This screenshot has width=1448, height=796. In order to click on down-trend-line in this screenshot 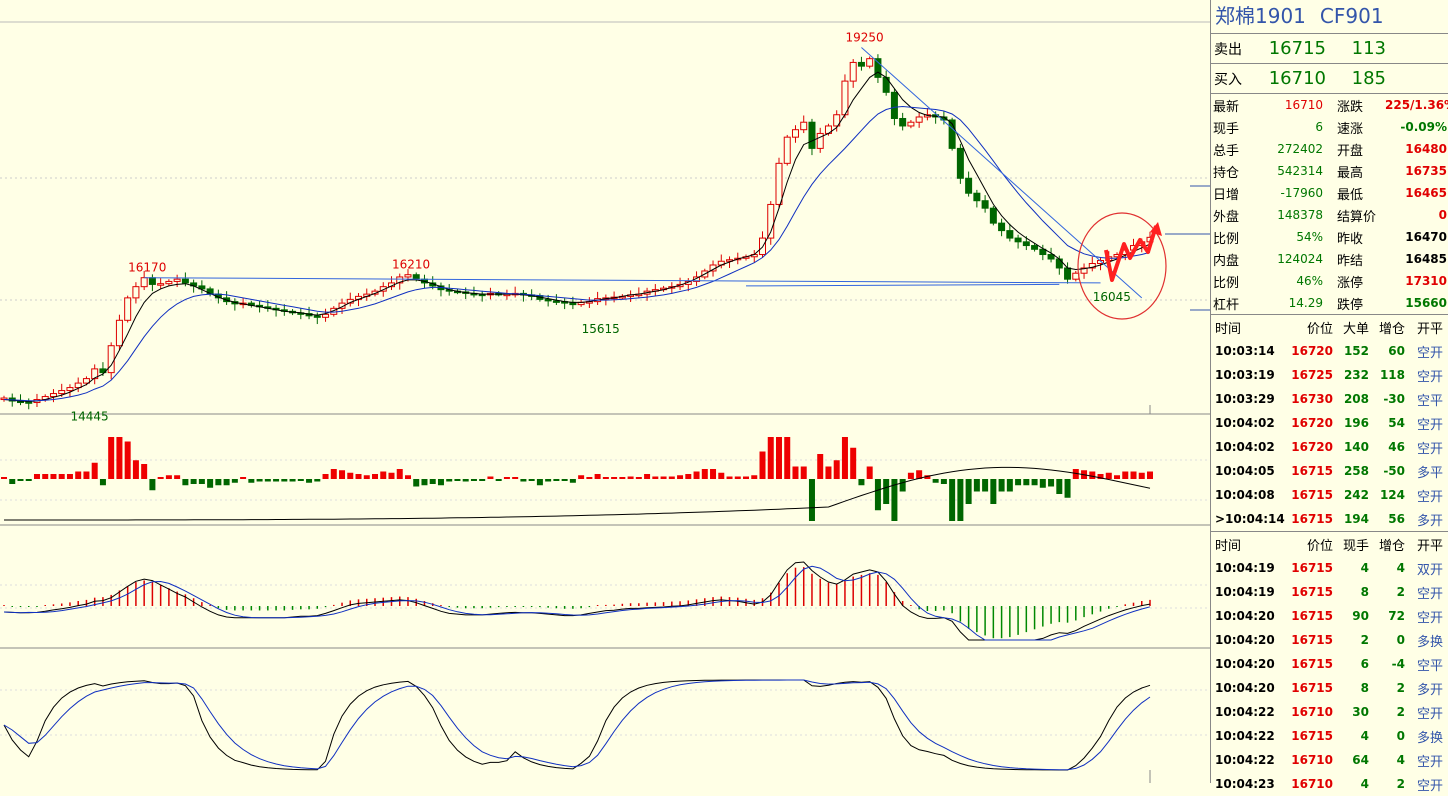, I will do `click(1002, 173)`.